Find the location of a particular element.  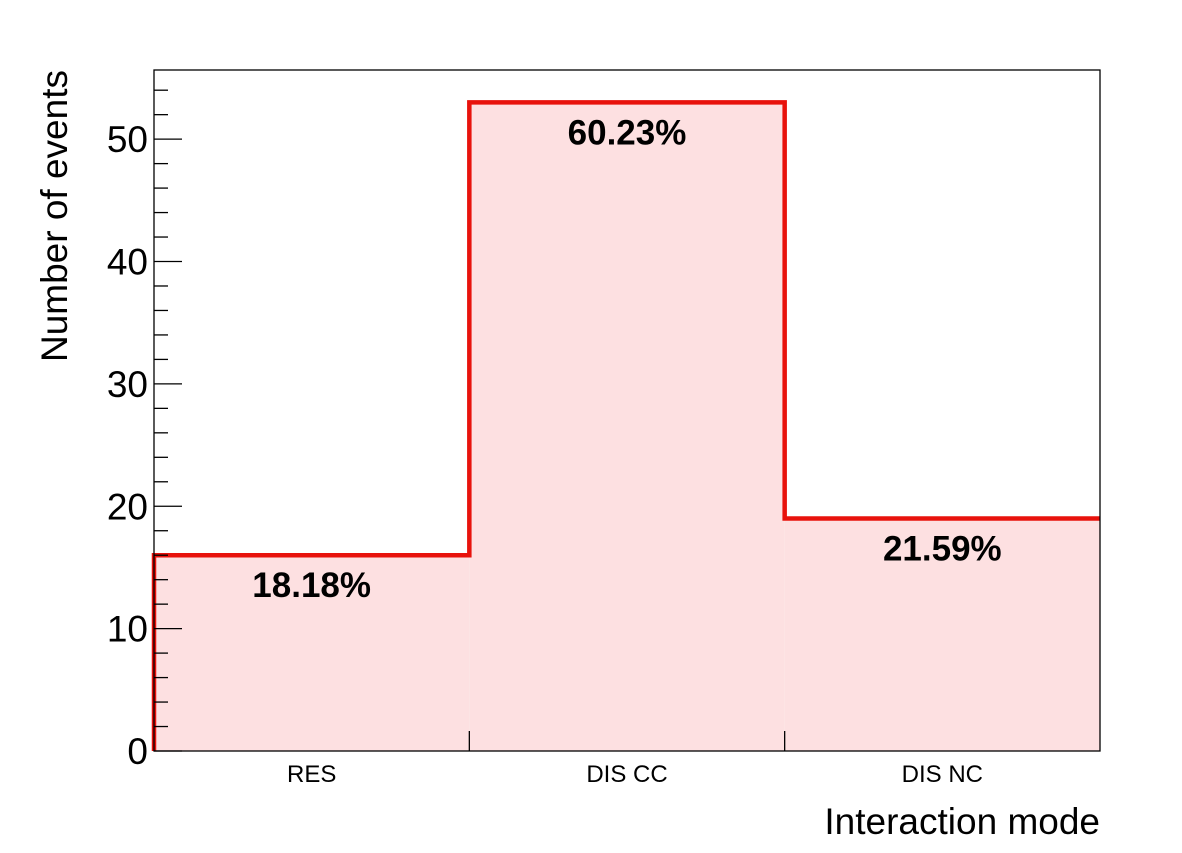

bar-dis-nc is located at coordinates (942, 634).